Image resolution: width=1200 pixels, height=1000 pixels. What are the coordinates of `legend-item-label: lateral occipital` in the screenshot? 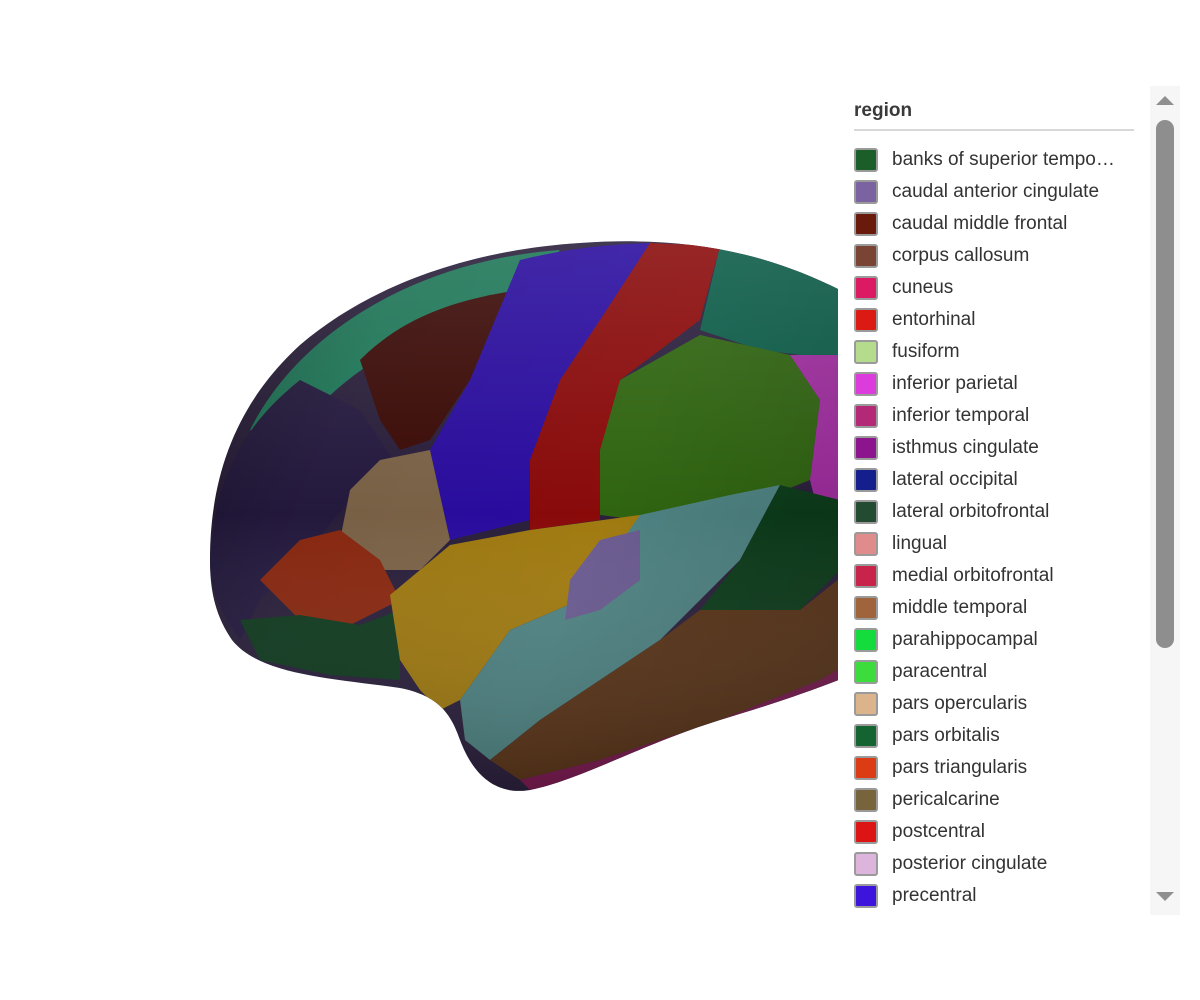 It's located at (955, 479).